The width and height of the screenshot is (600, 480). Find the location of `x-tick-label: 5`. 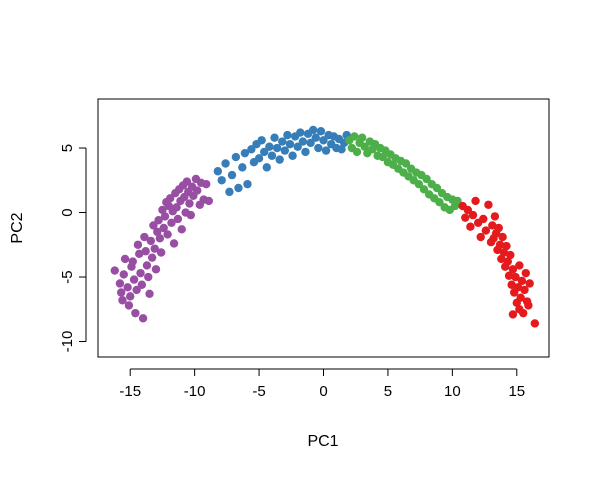

x-tick-label: 5 is located at coordinates (388, 391).